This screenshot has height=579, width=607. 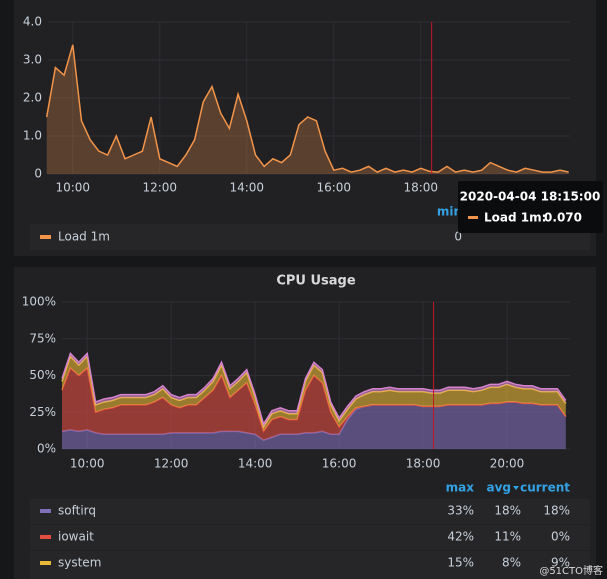 I want to click on tooltip, so click(x=530, y=207).